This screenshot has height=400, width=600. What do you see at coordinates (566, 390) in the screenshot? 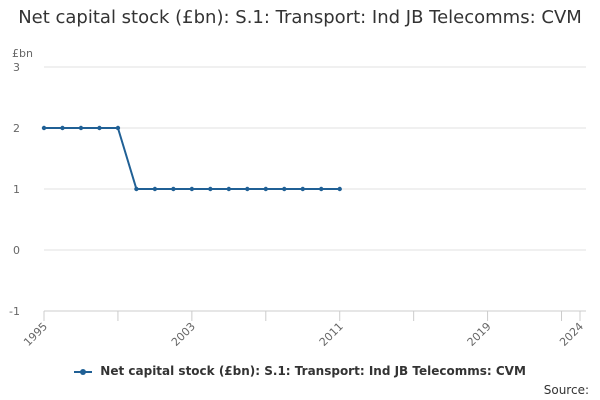
I see `source-label: Source:` at bounding box center [566, 390].